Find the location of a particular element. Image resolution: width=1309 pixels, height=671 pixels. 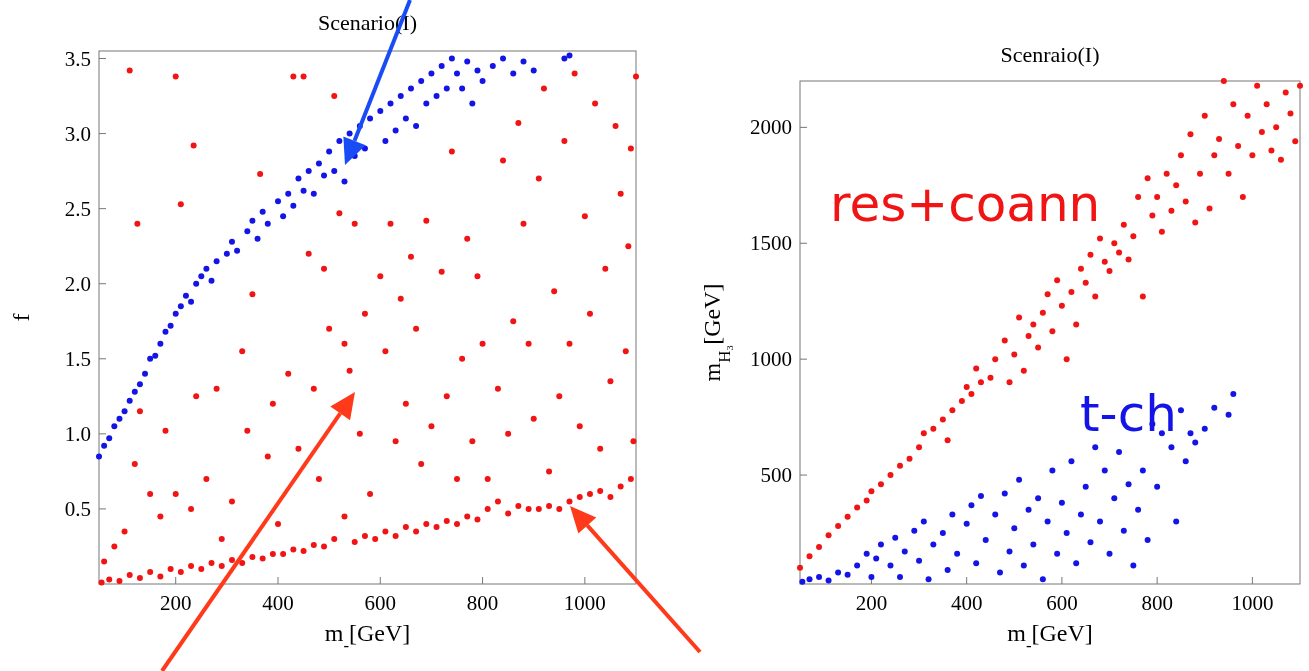

y-tick-label: 1.0 is located at coordinates (77, 433).